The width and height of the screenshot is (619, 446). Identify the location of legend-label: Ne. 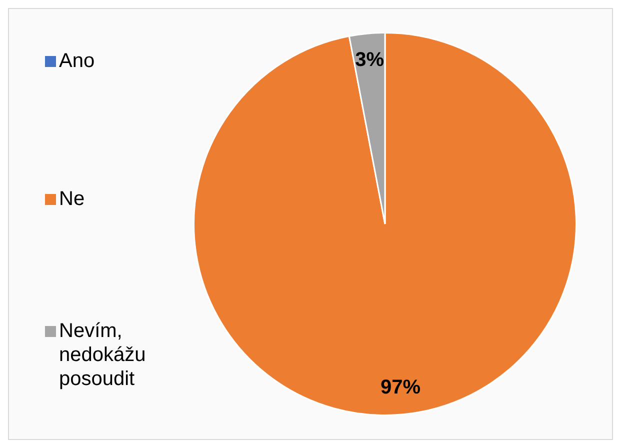
(72, 199).